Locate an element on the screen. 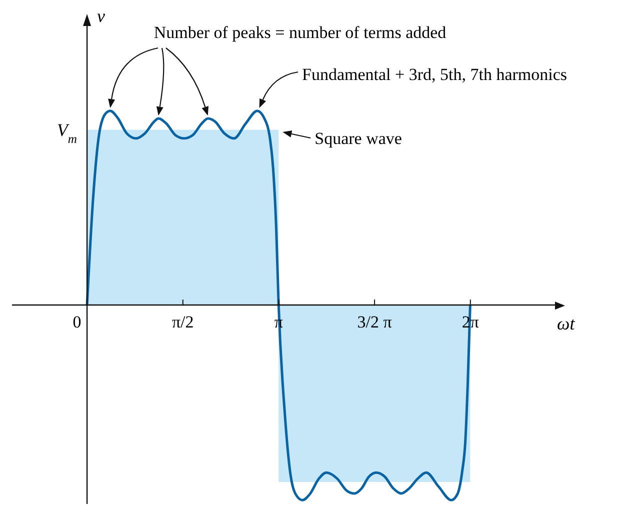  text: Square wave is located at coordinates (358, 138).